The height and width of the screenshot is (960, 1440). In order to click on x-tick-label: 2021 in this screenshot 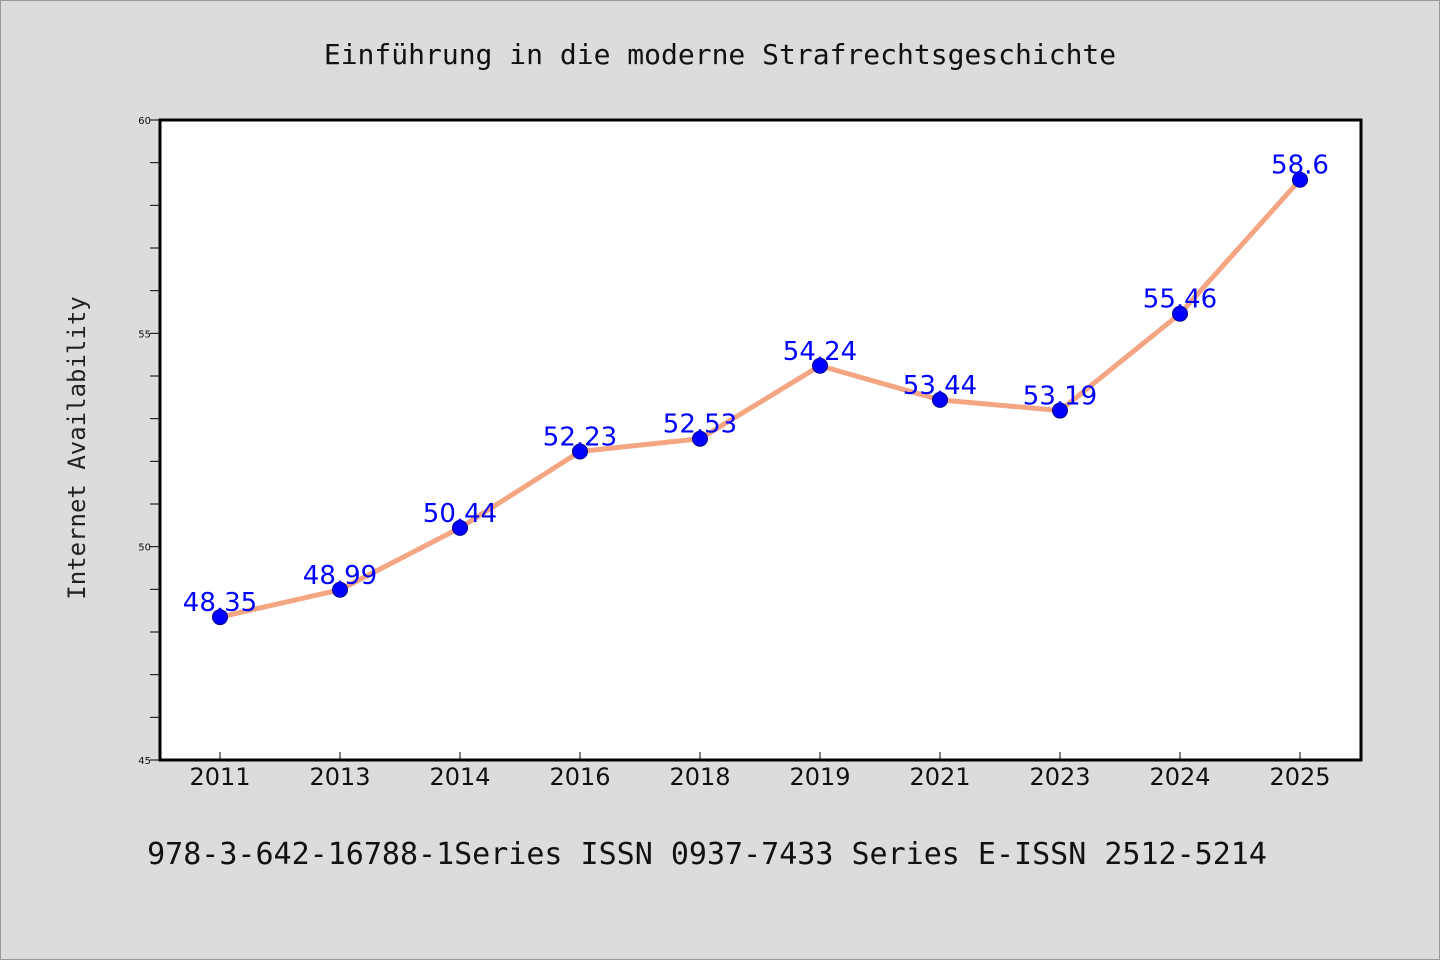, I will do `click(939, 777)`.